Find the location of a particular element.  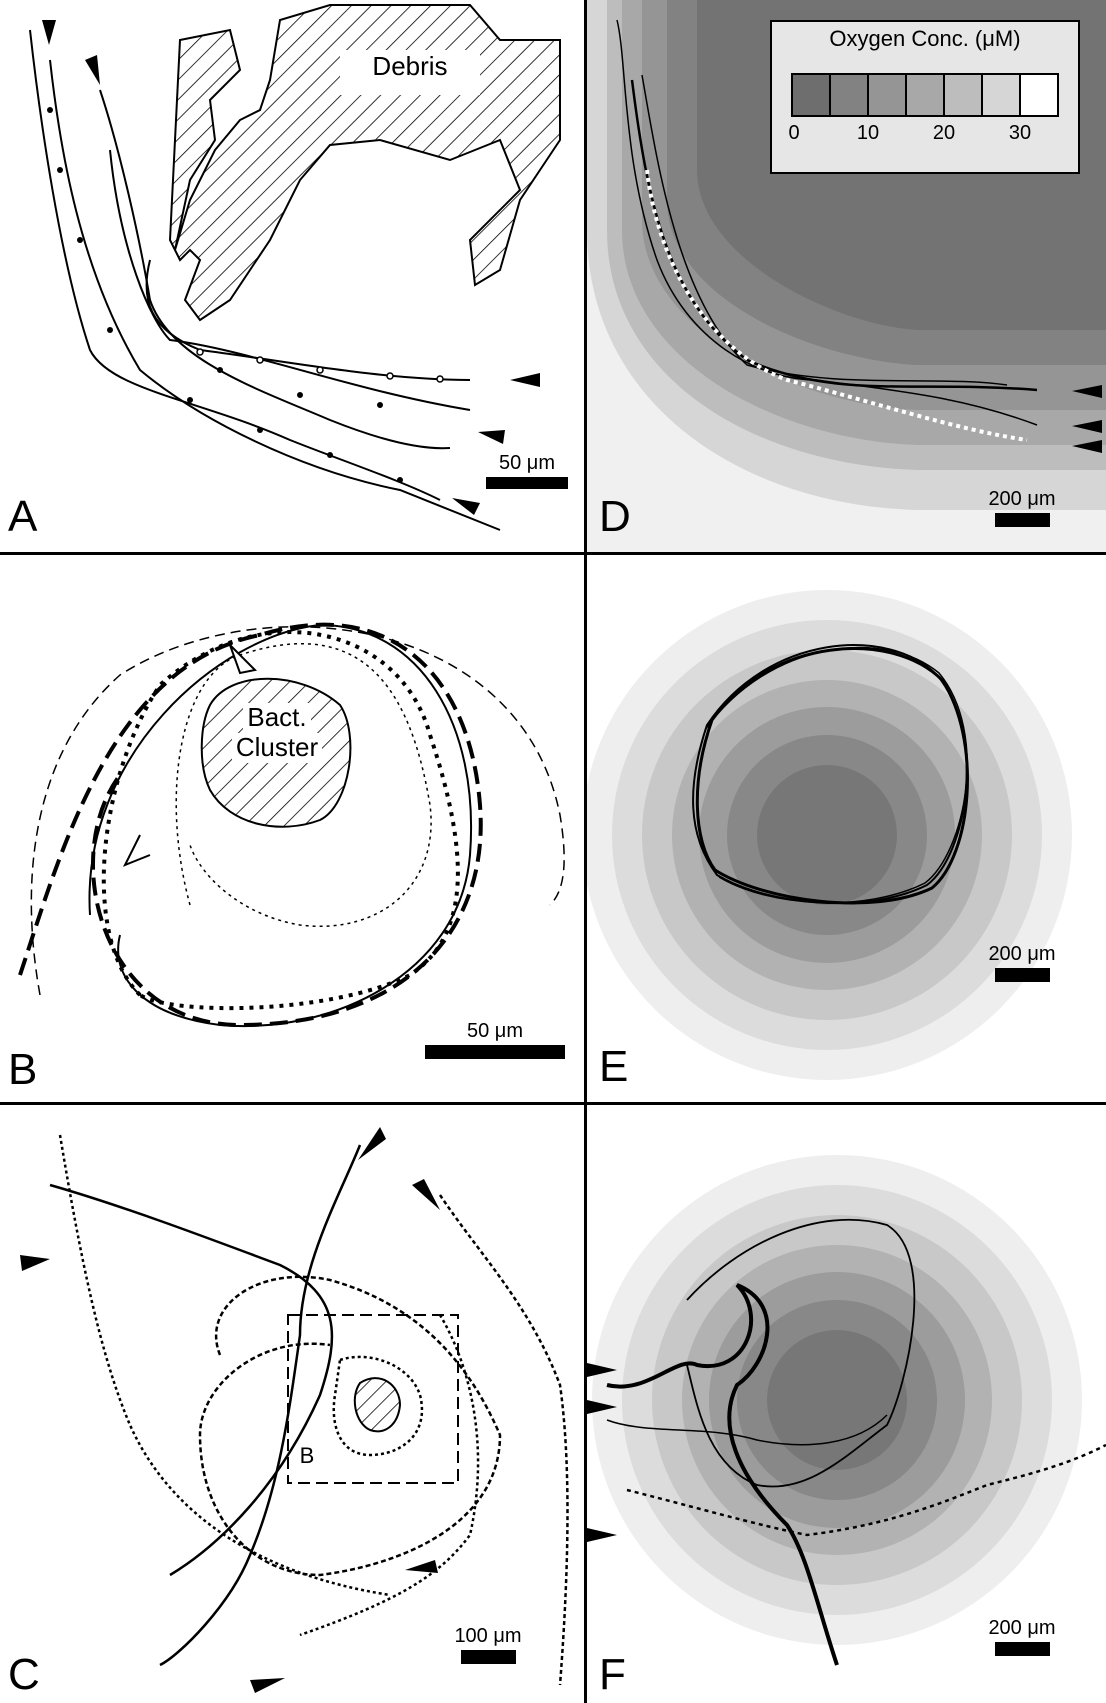

scale-bar-a: 50 μm is located at coordinates (527, 470).